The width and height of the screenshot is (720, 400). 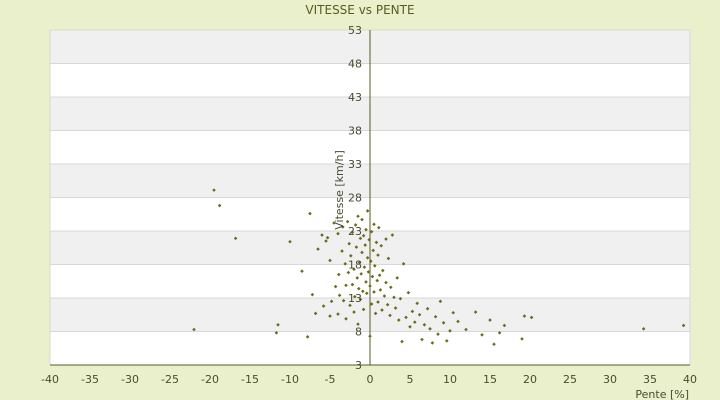 I want to click on y-tick-label: 38, so click(x=355, y=131).